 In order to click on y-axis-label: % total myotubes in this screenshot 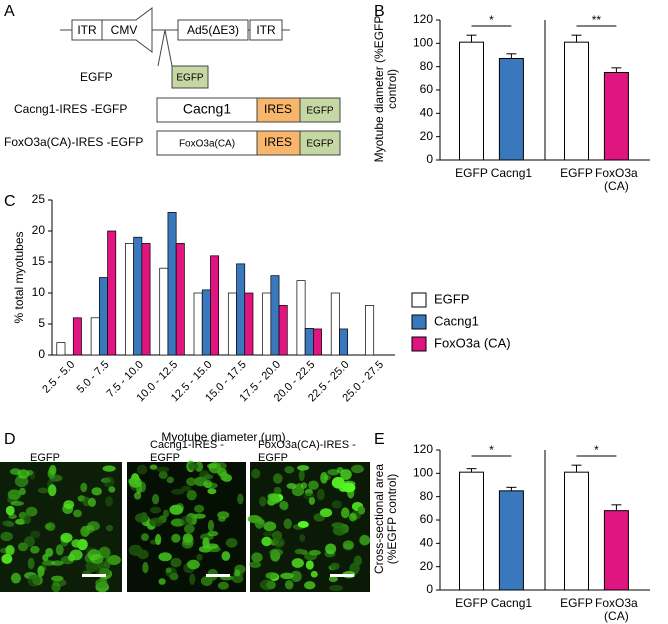, I will do `click(19, 277)`.